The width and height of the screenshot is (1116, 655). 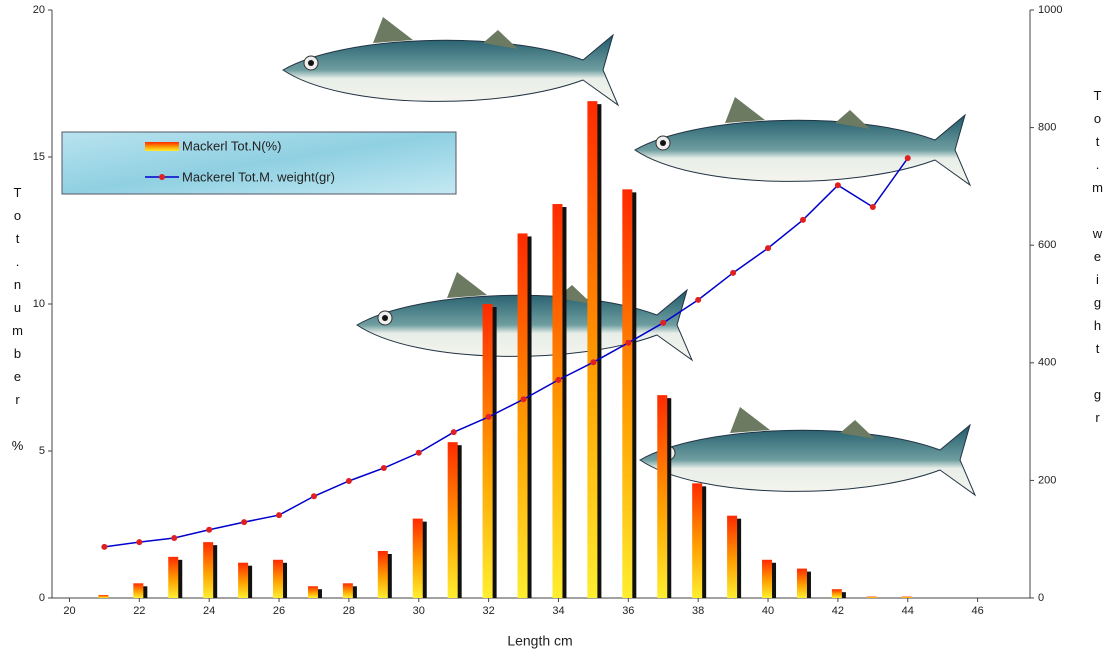 What do you see at coordinates (162, 146) in the screenshot?
I see `legend-swatch` at bounding box center [162, 146].